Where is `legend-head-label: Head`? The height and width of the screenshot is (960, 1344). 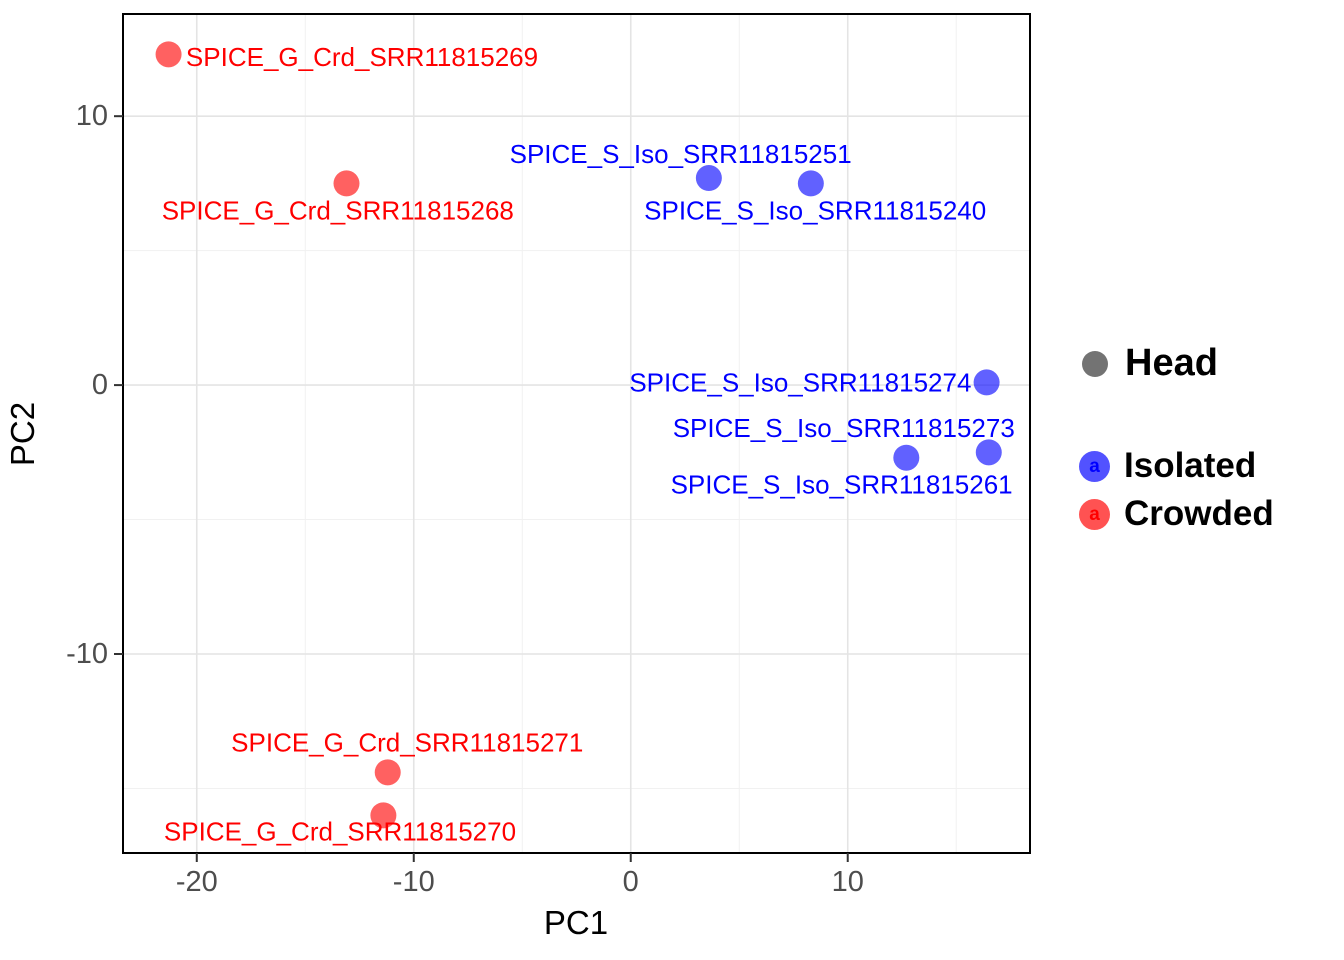
legend-head-label: Head is located at coordinates (1171, 363).